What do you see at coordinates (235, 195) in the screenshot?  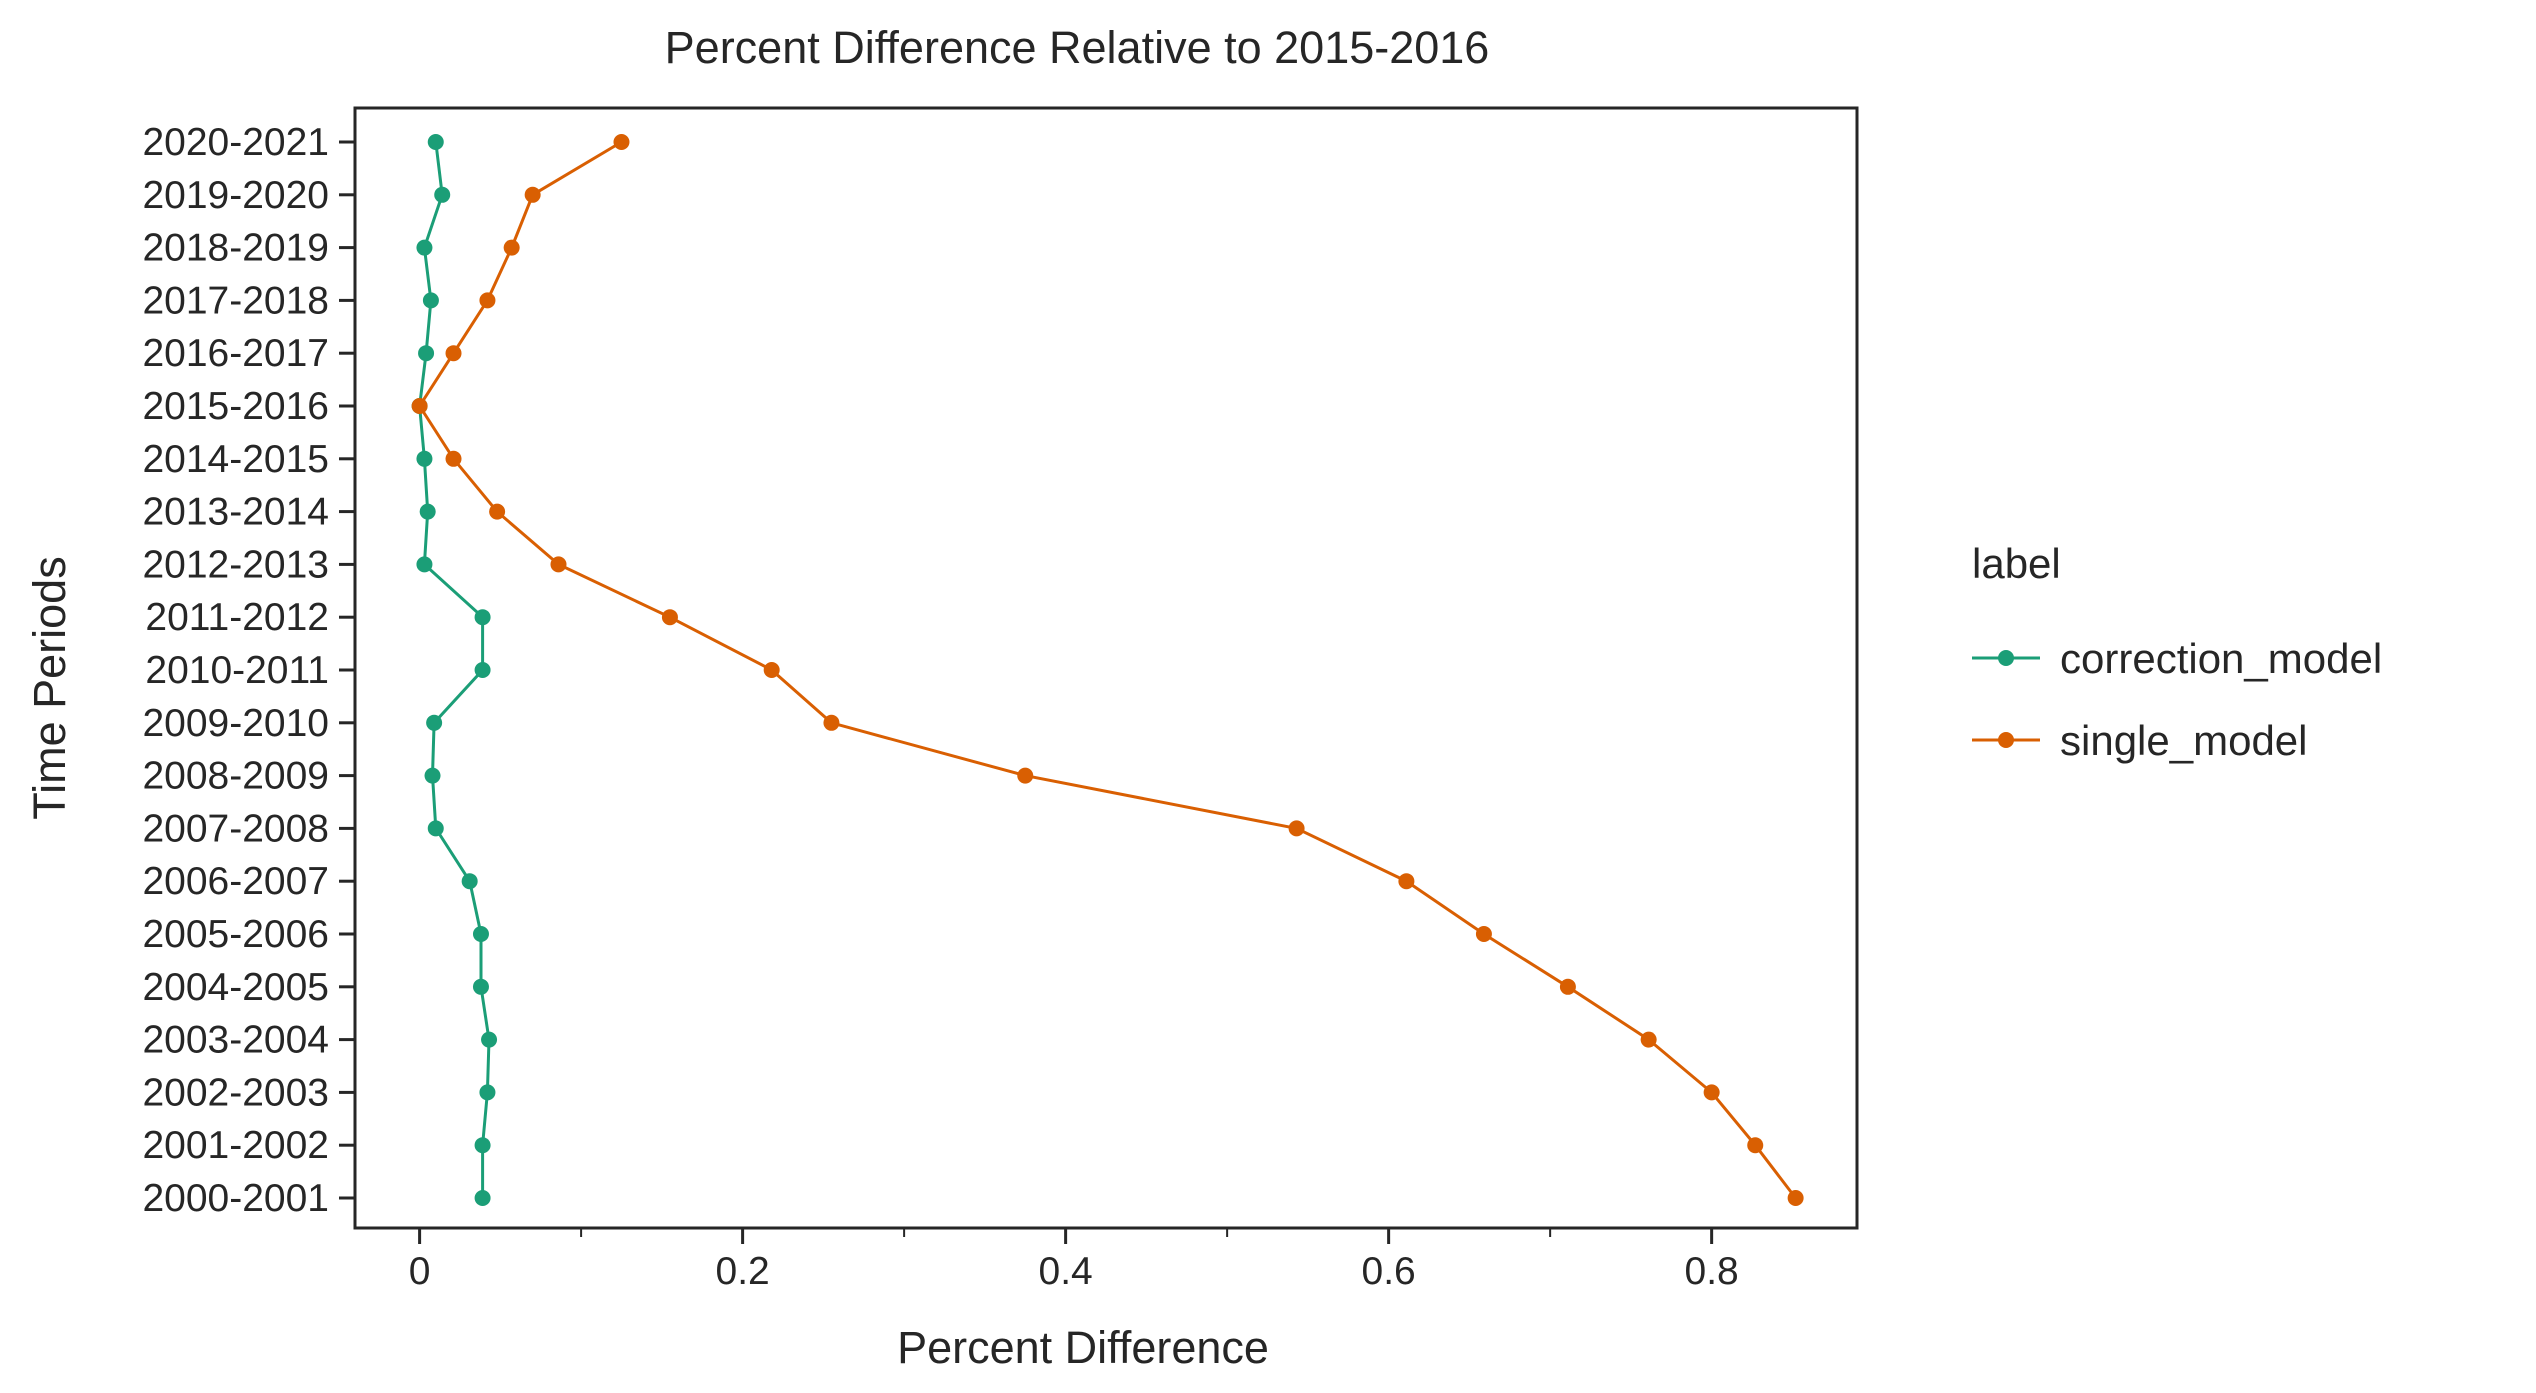 I see `y-tick-label: 2019-2020` at bounding box center [235, 195].